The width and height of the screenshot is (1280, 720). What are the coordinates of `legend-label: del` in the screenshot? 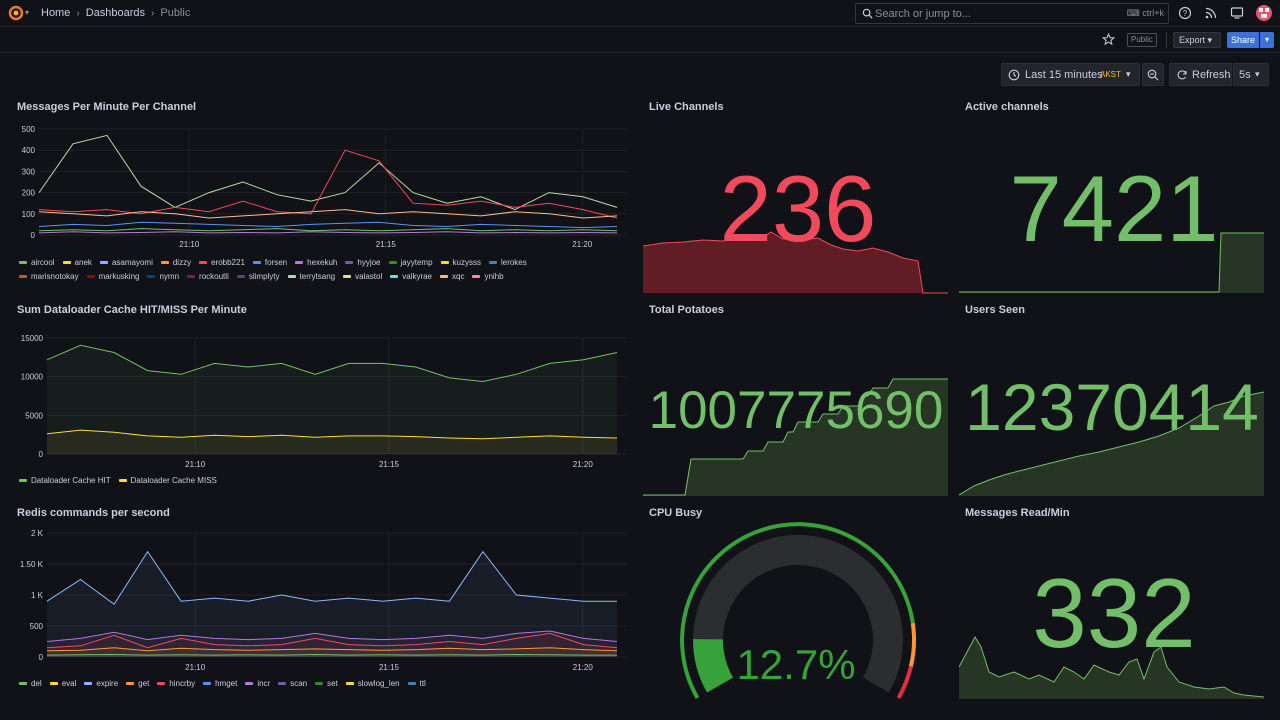 It's located at (36, 683).